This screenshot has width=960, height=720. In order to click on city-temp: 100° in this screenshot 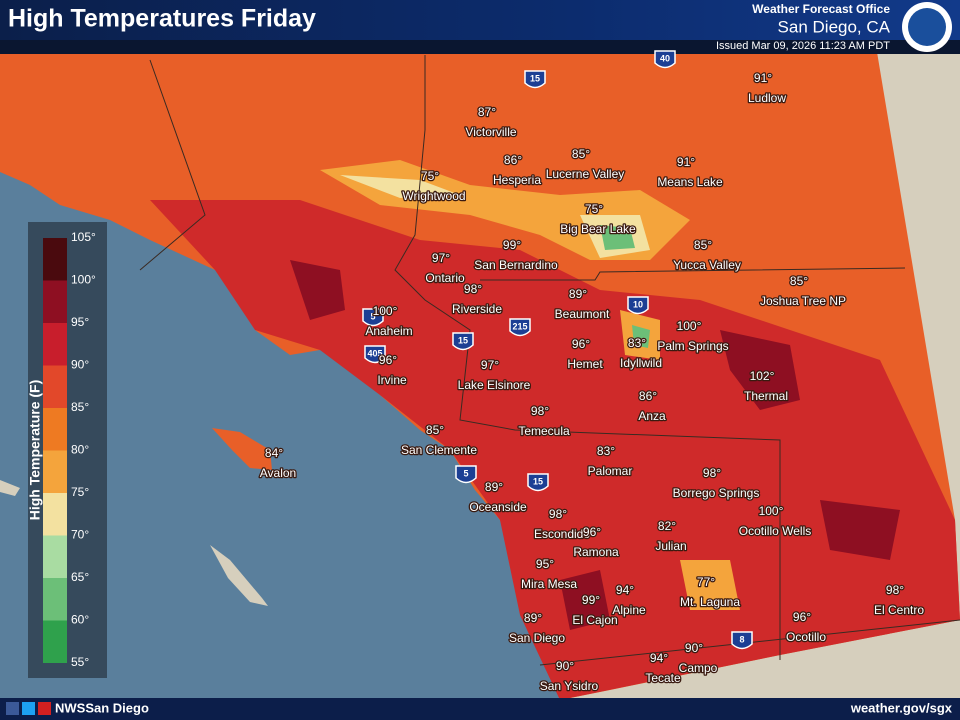, I will do `click(771, 511)`.